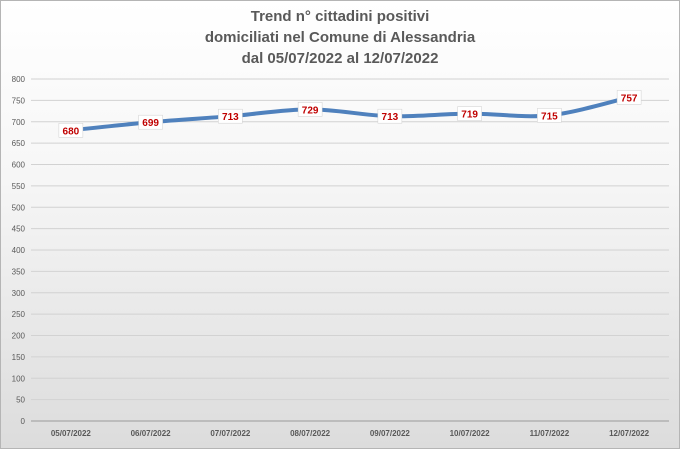 This screenshot has width=680, height=449. Describe the element at coordinates (19, 100) in the screenshot. I see `y-tick-label: 750` at that location.